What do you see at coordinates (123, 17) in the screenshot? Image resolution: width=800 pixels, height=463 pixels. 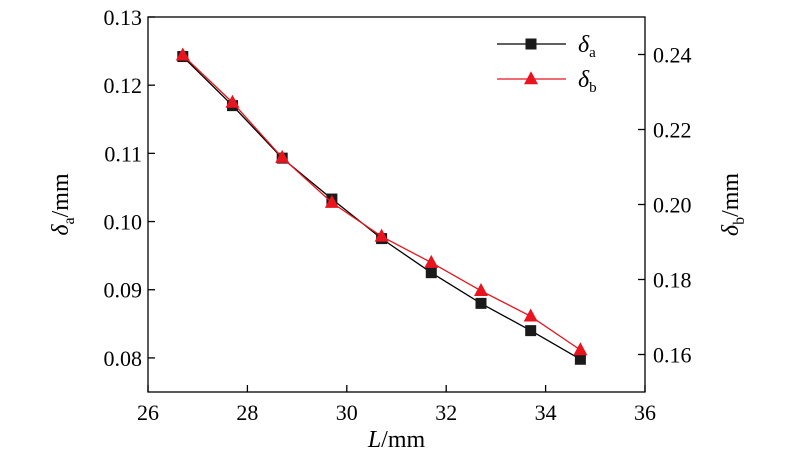 I see `y-left-tick-label: 0.13` at bounding box center [123, 17].